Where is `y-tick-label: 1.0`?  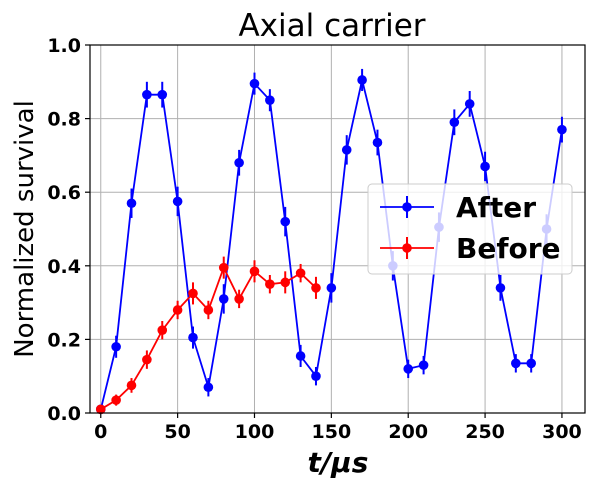
y-tick-label: 1.0 is located at coordinates (64, 46).